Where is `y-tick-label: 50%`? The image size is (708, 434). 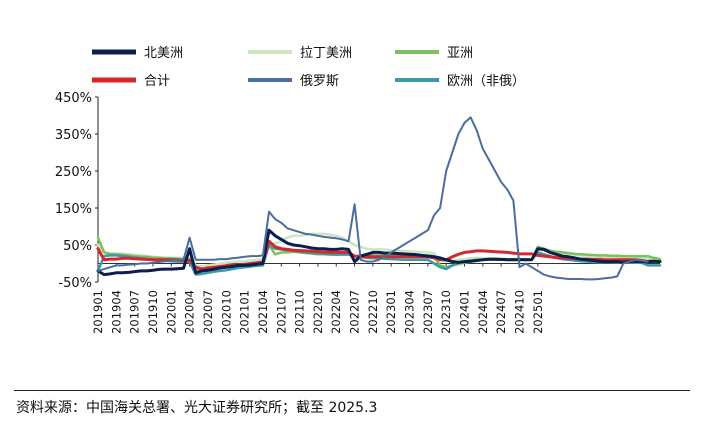 y-tick-label: 50% is located at coordinates (77, 246).